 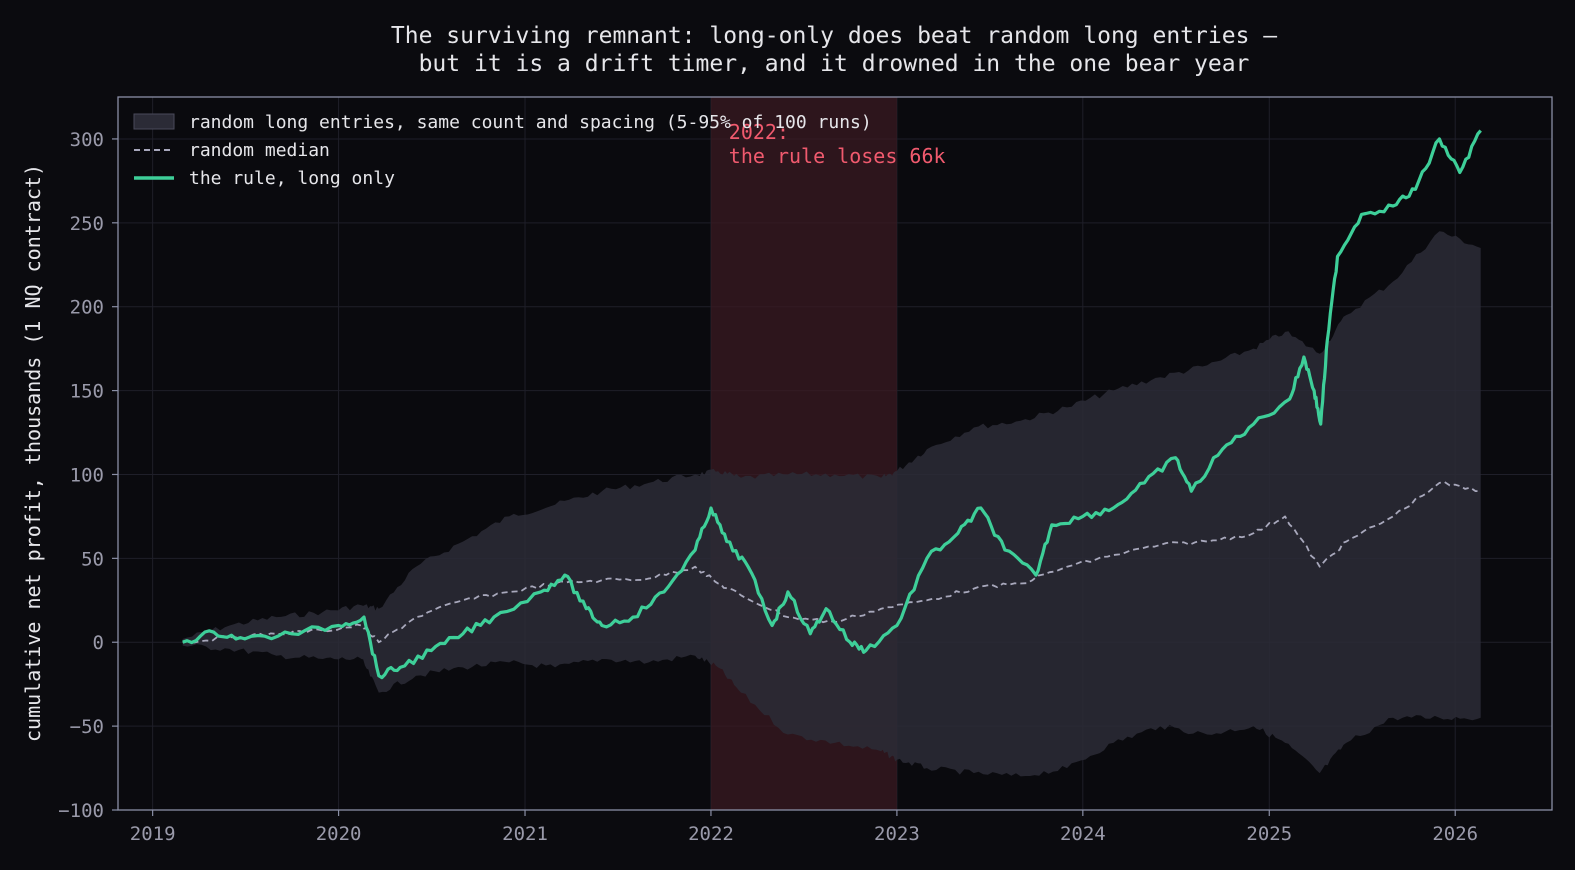 What do you see at coordinates (837, 156) in the screenshot?
I see `annotation-line: the rule loses 66k` at bounding box center [837, 156].